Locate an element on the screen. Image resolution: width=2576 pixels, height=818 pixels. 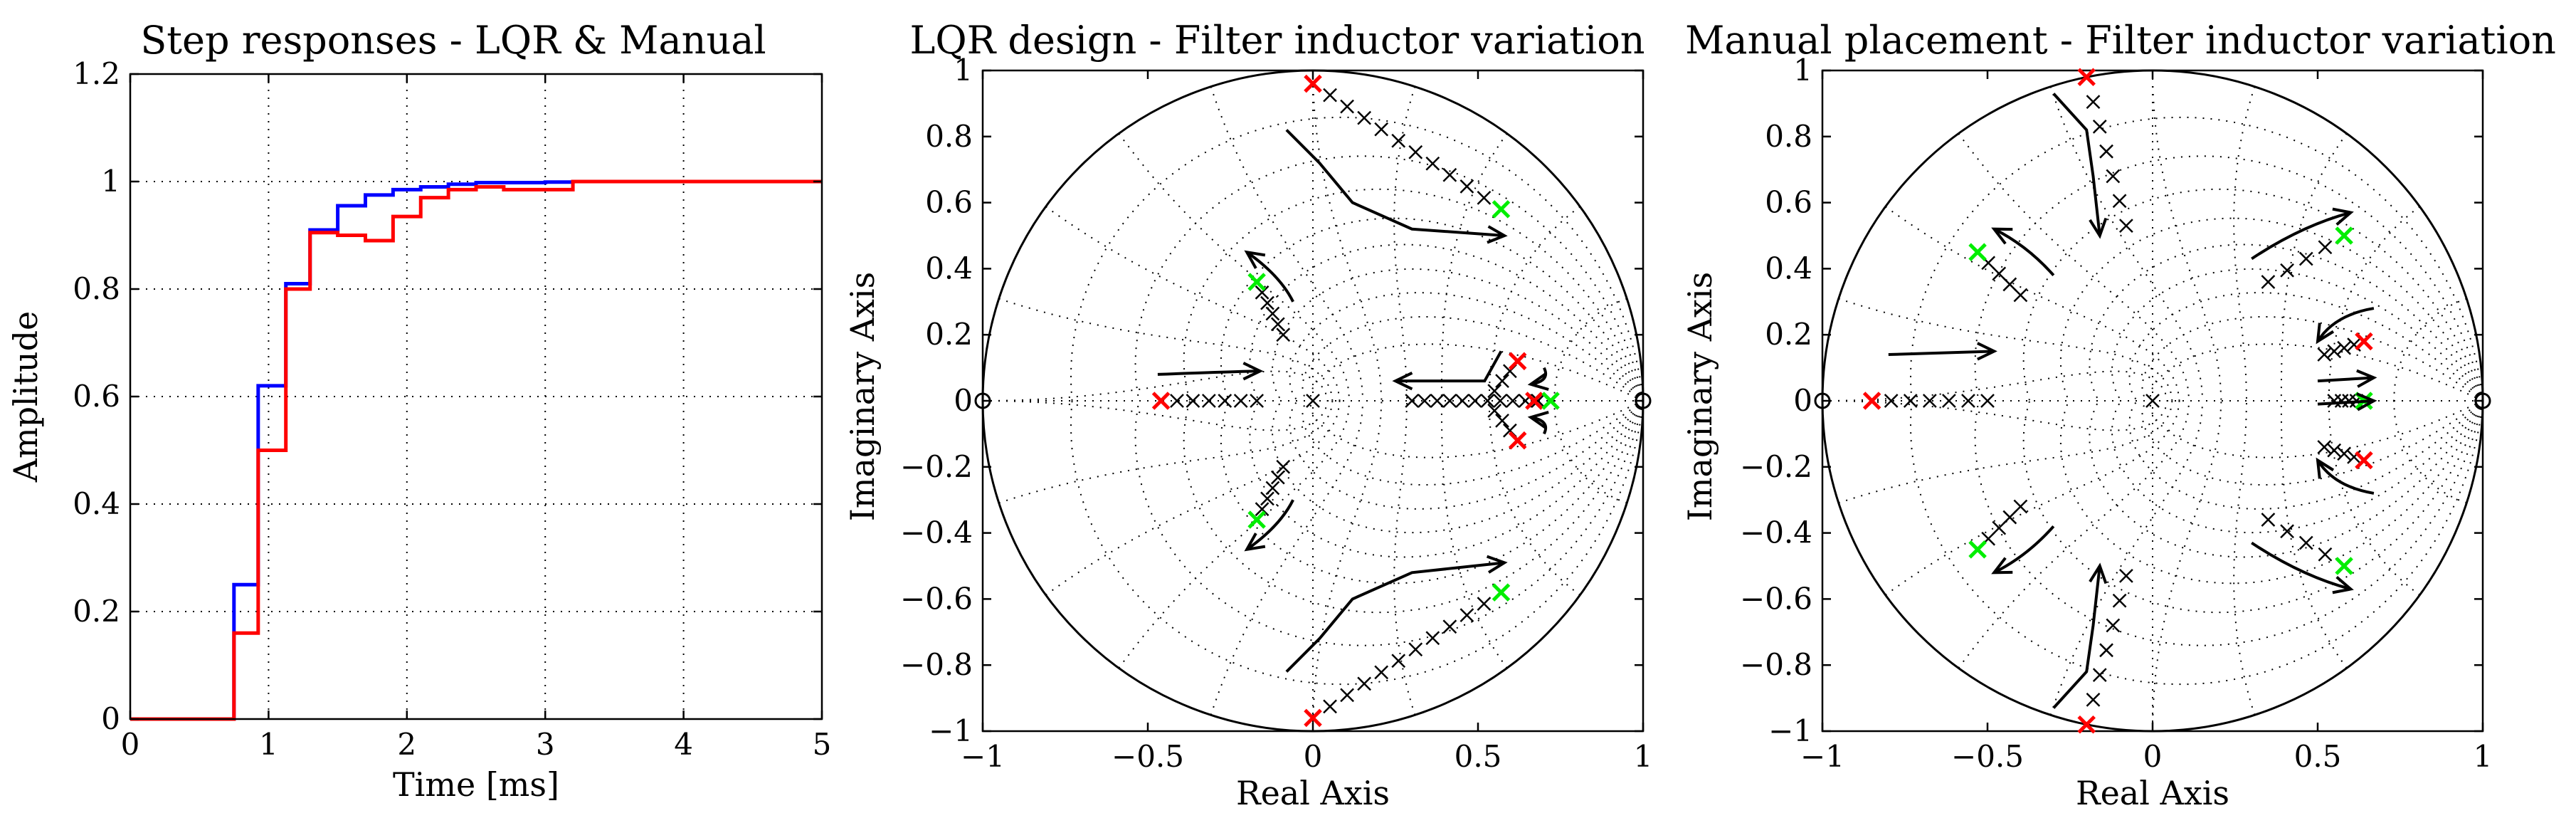
step-x-tick-label: 2 is located at coordinates (406, 744).